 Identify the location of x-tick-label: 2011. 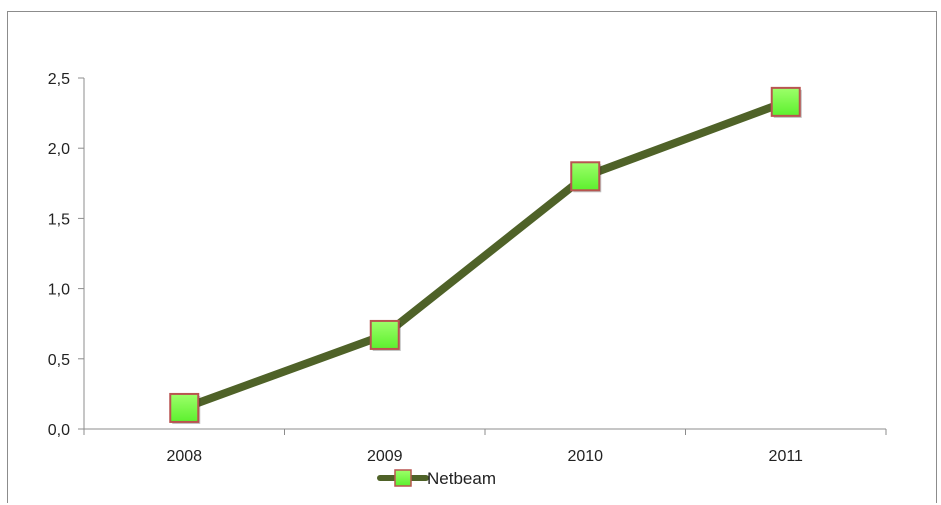
(786, 456).